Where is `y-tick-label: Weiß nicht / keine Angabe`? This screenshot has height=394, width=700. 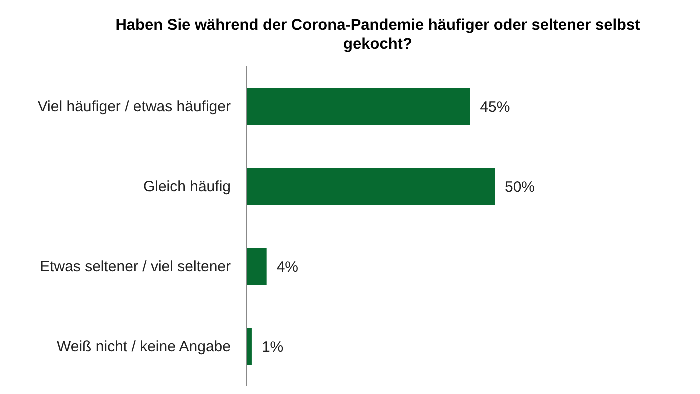 y-tick-label: Weiß nicht / keine Angabe is located at coordinates (144, 347).